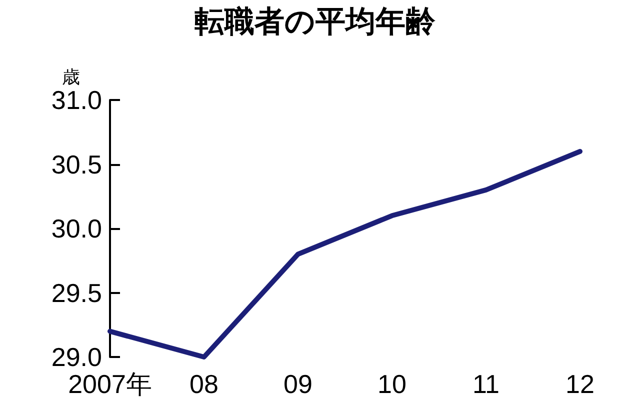 Image resolution: width=630 pixels, height=402 pixels. What do you see at coordinates (486, 384) in the screenshot?
I see `x-tick-label: 11` at bounding box center [486, 384].